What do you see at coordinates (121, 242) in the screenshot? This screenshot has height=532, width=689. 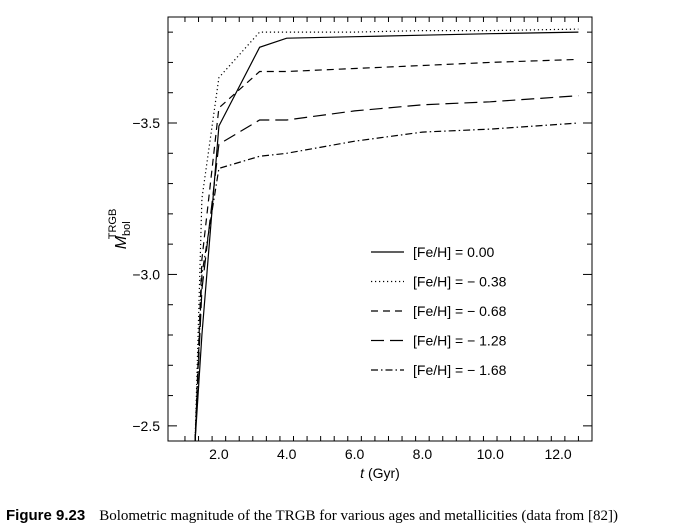 I see `y-axis-label-var: M` at bounding box center [121, 242].